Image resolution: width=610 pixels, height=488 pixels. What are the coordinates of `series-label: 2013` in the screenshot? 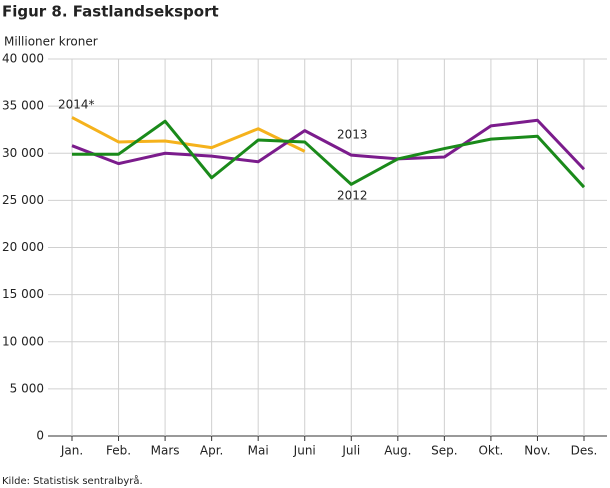 It's located at (352, 135).